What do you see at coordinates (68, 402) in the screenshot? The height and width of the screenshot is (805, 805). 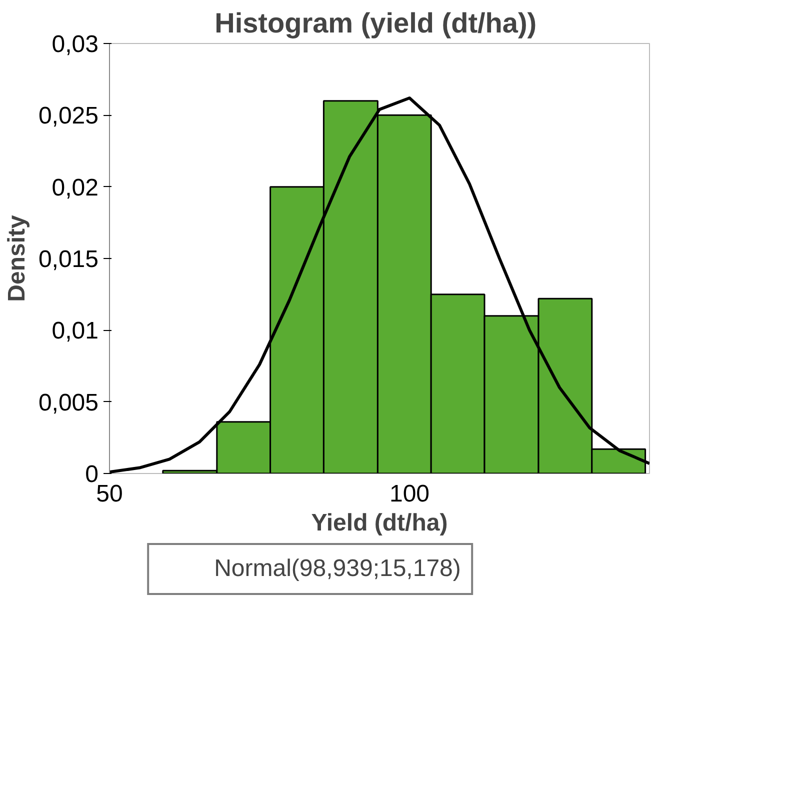 I see `y-tick-label: 0,005` at bounding box center [68, 402].